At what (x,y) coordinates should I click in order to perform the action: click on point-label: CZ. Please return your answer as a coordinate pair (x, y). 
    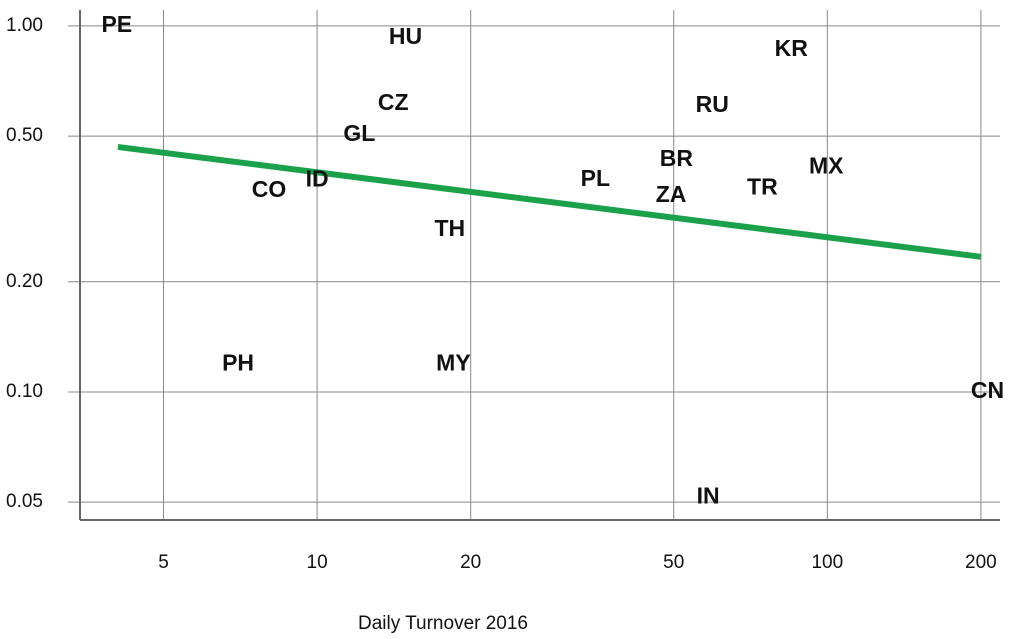
    Looking at the image, I should click on (393, 102).